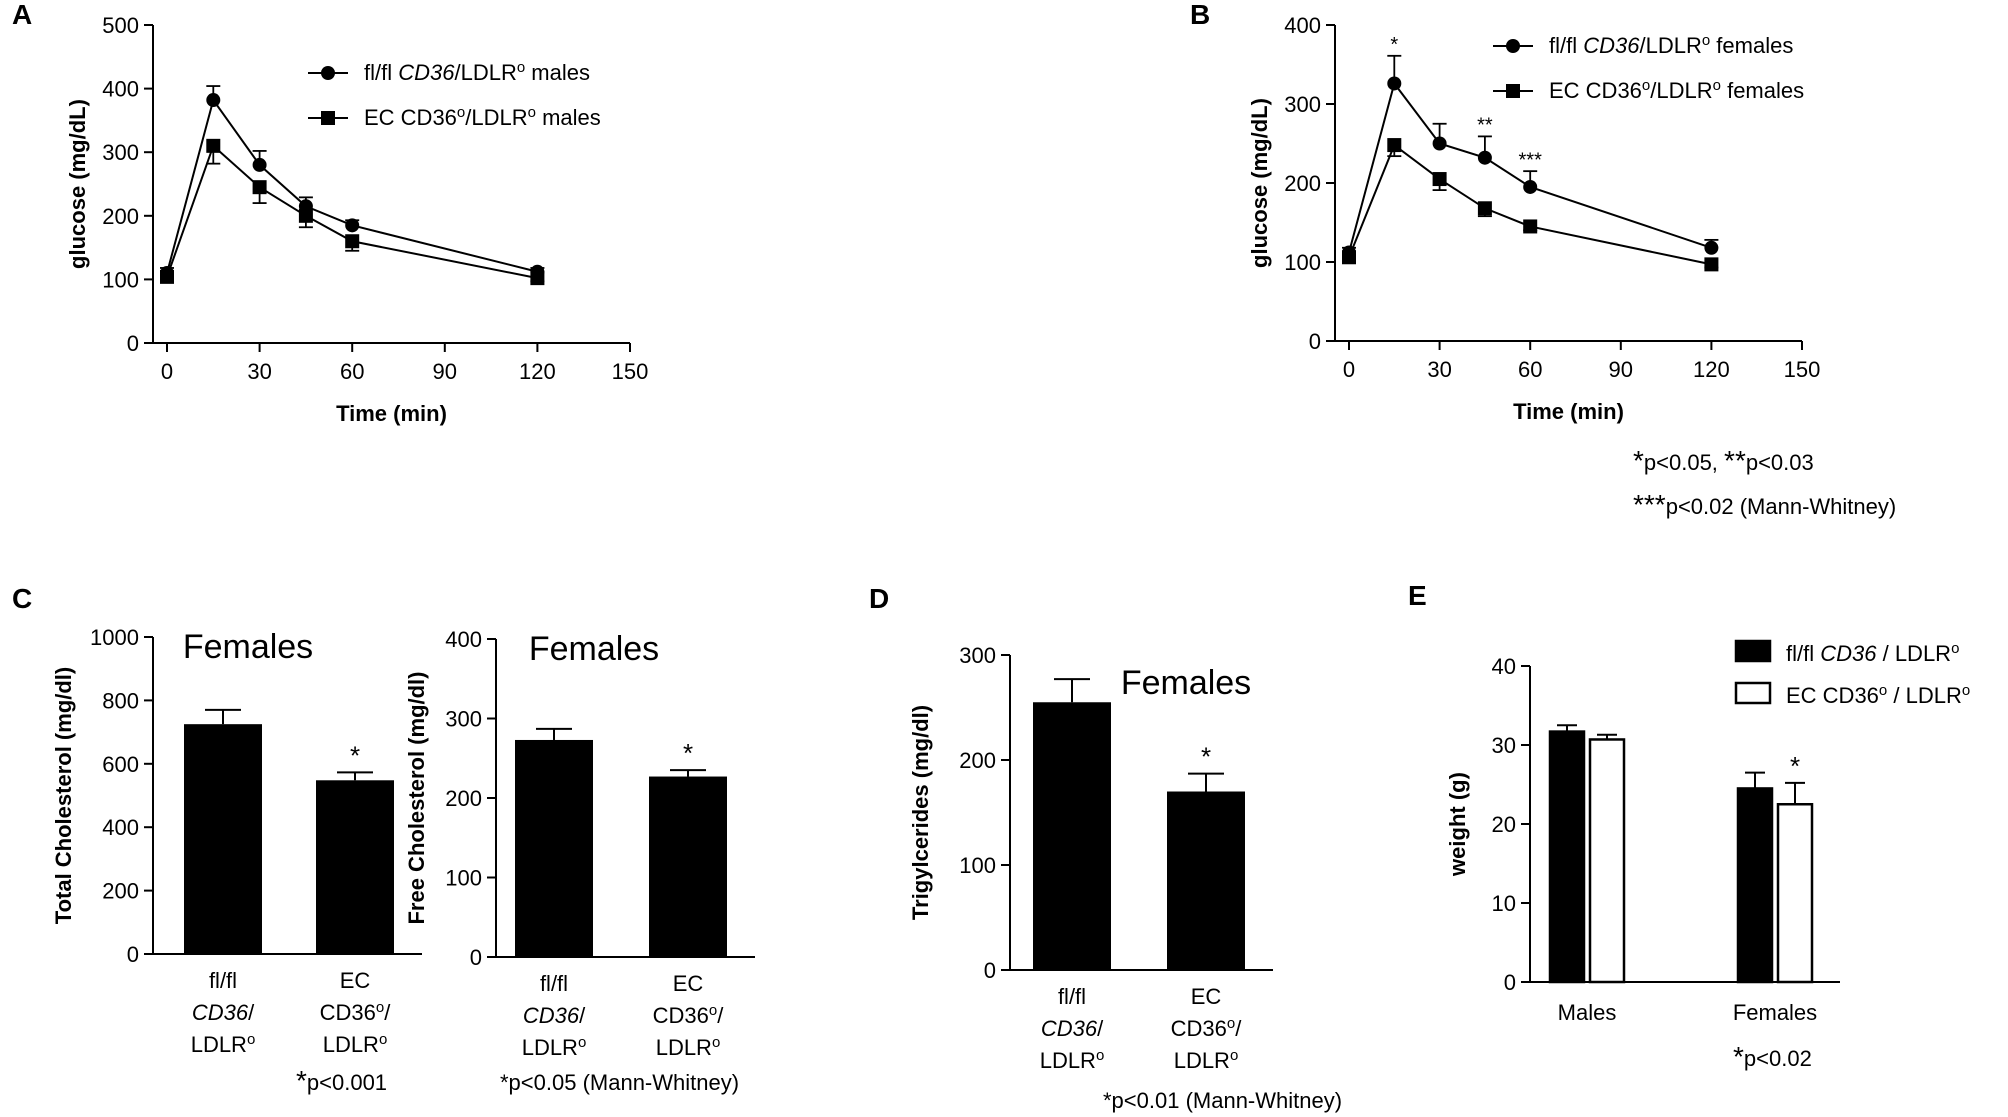 This screenshot has width=2008, height=1117. I want to click on panel-C2-y-tick-label: 0, so click(476, 957).